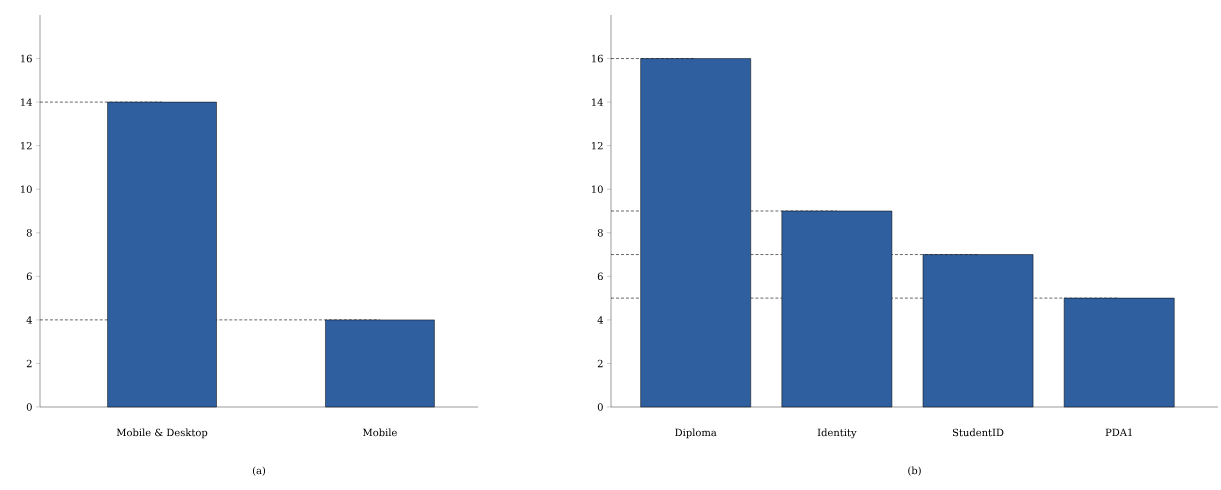 This screenshot has width=1221, height=490. I want to click on x-tick-label: Diploma, so click(696, 433).